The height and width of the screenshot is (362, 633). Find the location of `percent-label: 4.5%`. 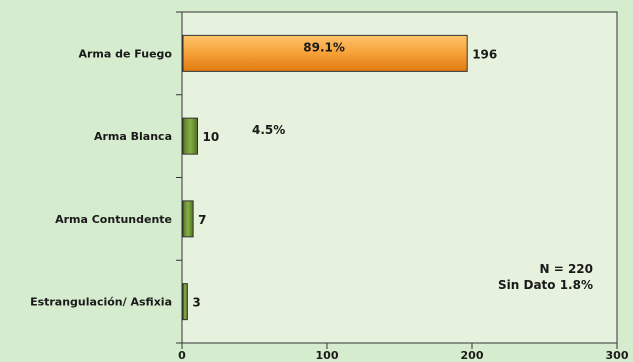

percent-label: 4.5% is located at coordinates (268, 130).